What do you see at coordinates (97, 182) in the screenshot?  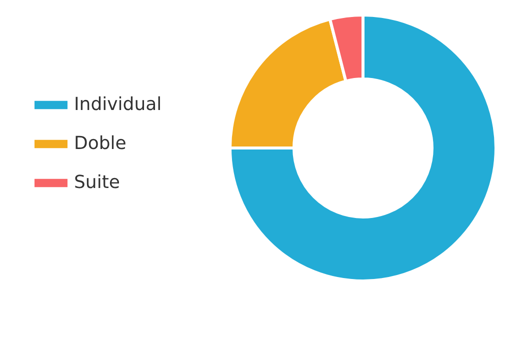 I see `legend-label: Suite` at bounding box center [97, 182].